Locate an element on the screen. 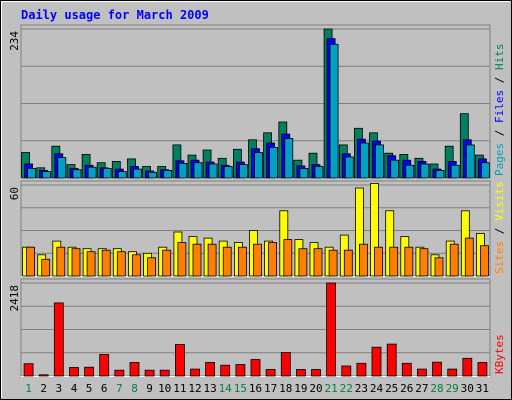  day-label-8: 8 is located at coordinates (134, 388).